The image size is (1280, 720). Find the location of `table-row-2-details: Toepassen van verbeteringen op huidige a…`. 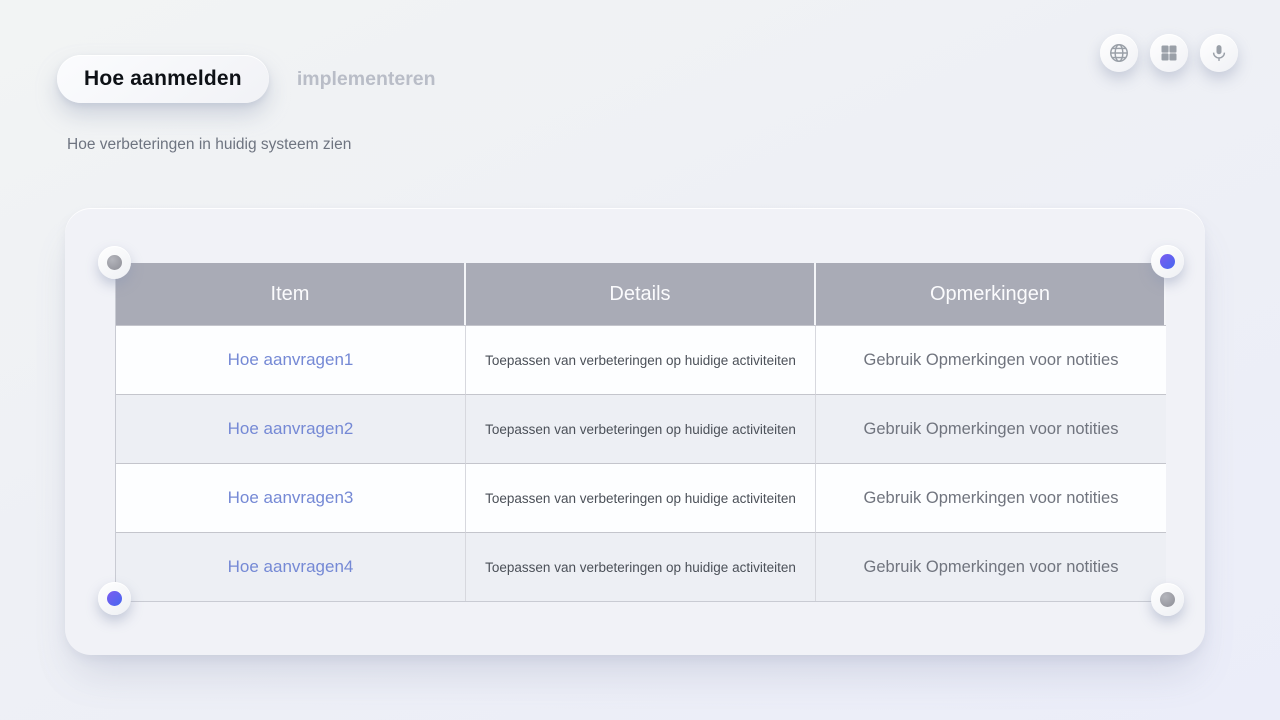

table-row-2-details: Toepassen van verbeteringen op huidige a… is located at coordinates (641, 428).